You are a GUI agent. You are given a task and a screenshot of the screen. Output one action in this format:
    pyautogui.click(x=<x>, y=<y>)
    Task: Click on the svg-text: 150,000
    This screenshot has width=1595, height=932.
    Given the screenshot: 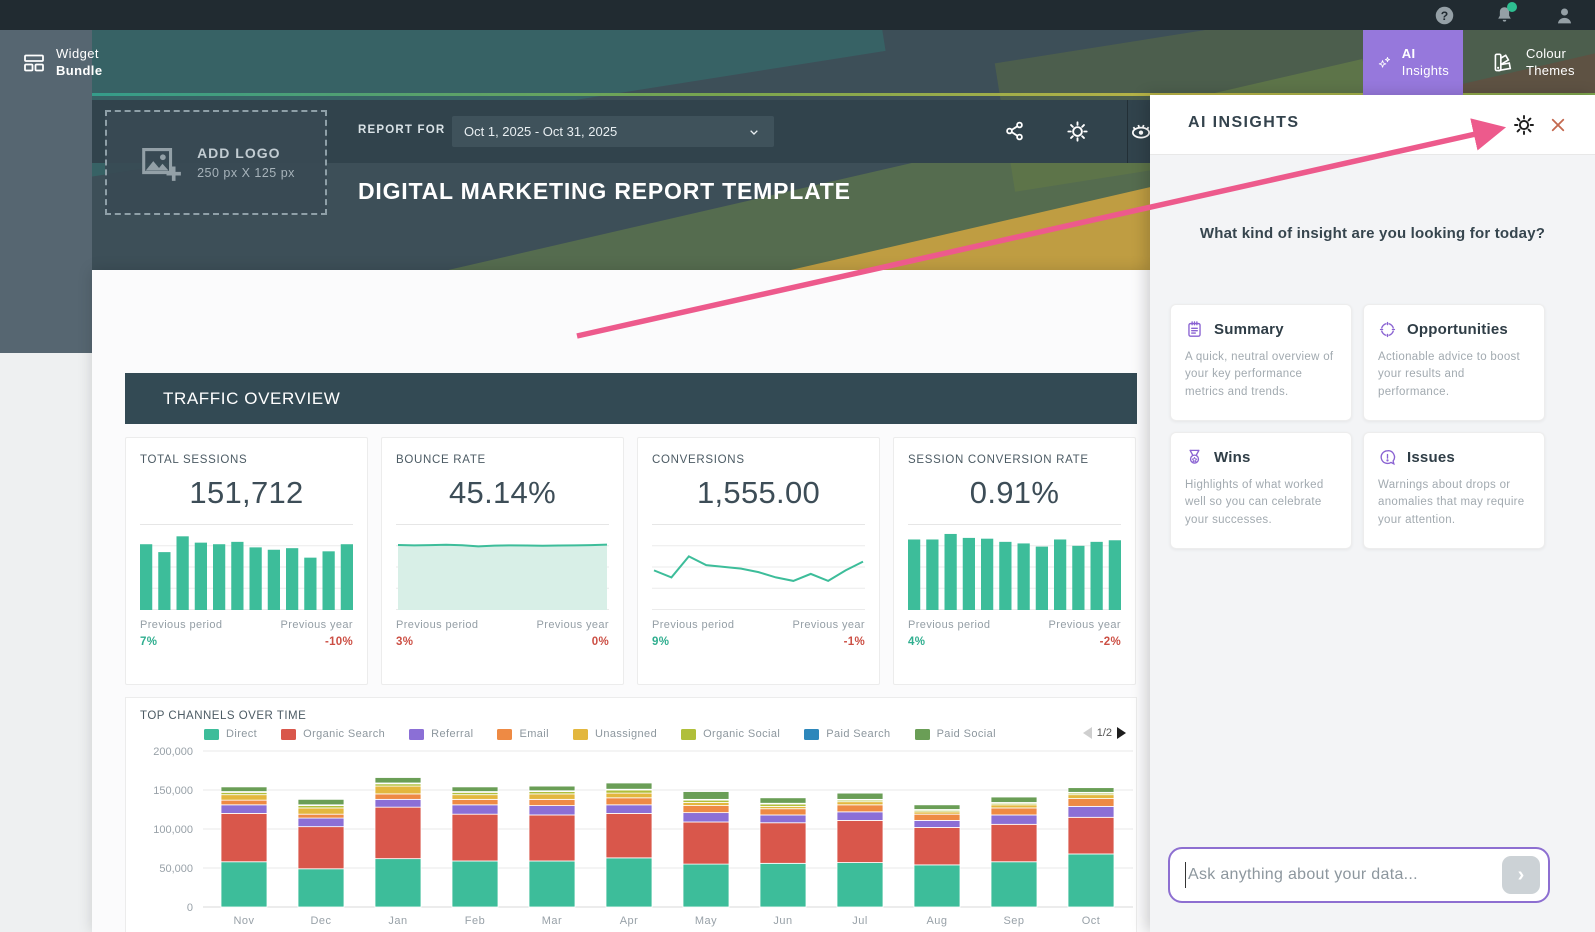 What is the action you would take?
    pyautogui.click(x=173, y=791)
    